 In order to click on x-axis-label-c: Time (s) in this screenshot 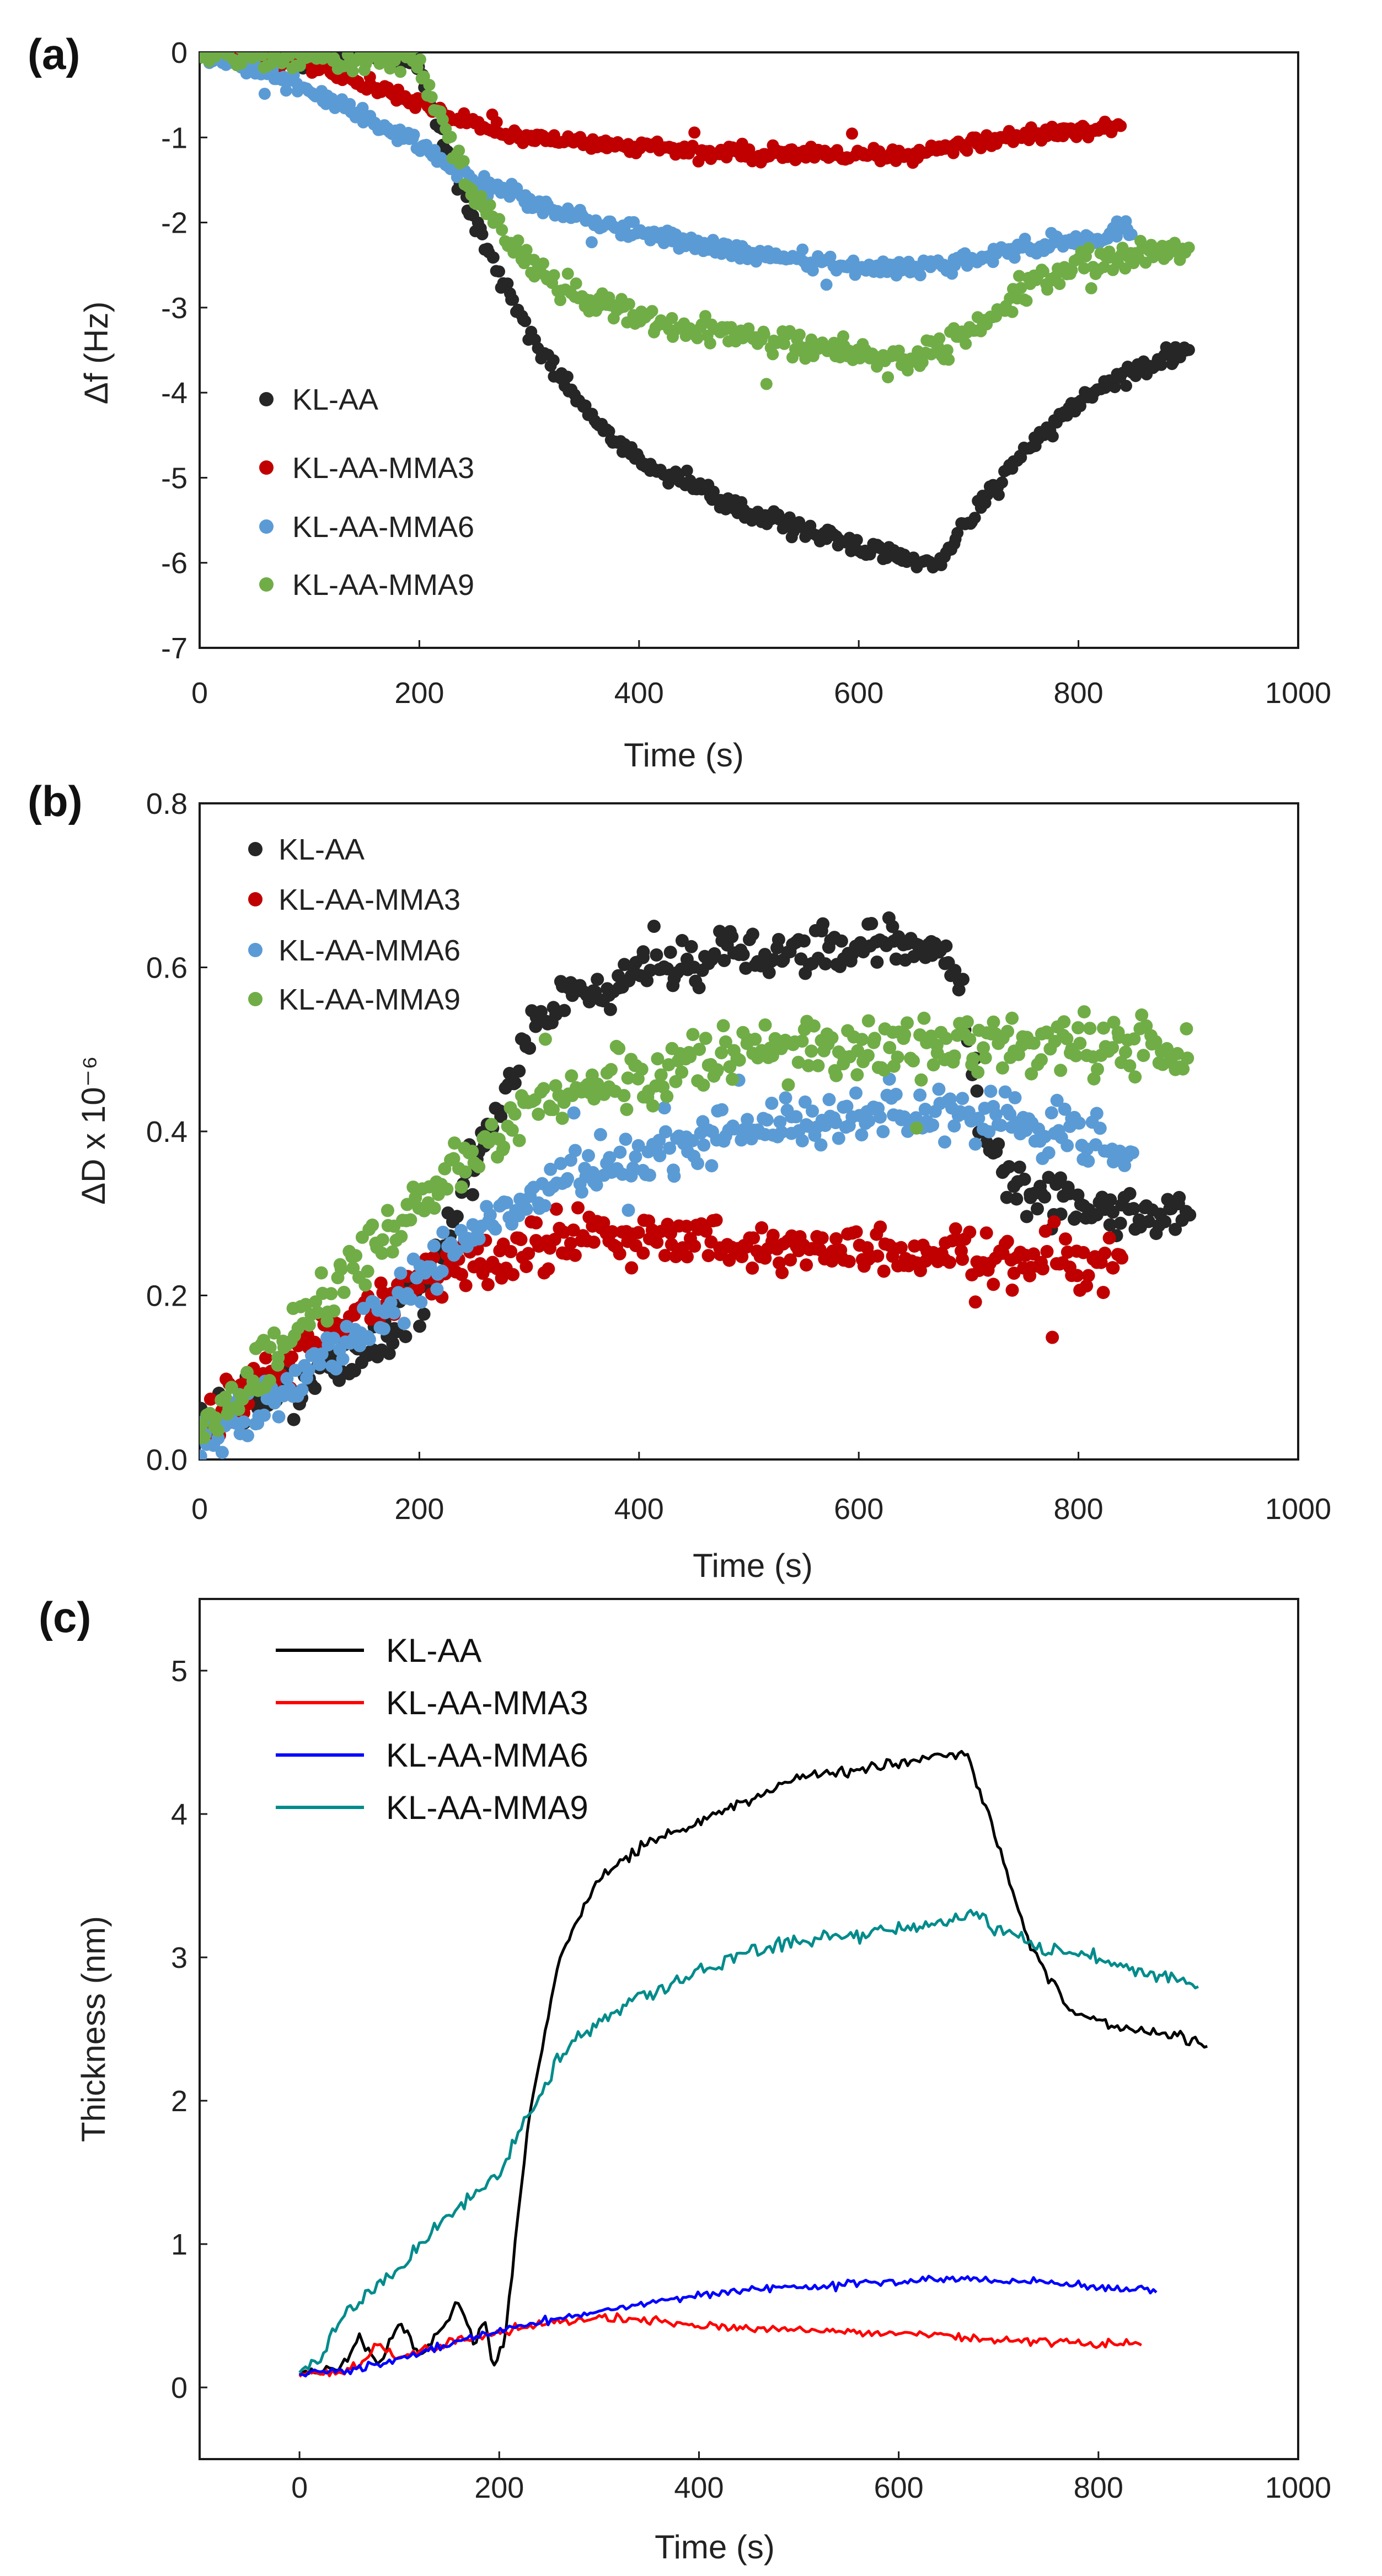, I will do `click(715, 2547)`.